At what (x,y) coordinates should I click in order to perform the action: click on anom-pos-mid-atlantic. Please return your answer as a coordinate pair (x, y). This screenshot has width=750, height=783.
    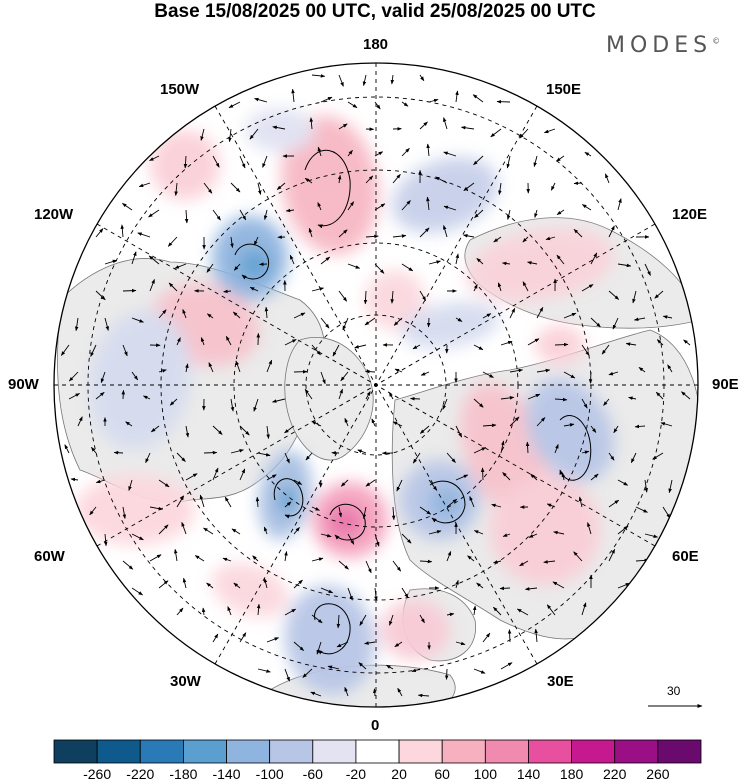
    Looking at the image, I should click on (250, 590).